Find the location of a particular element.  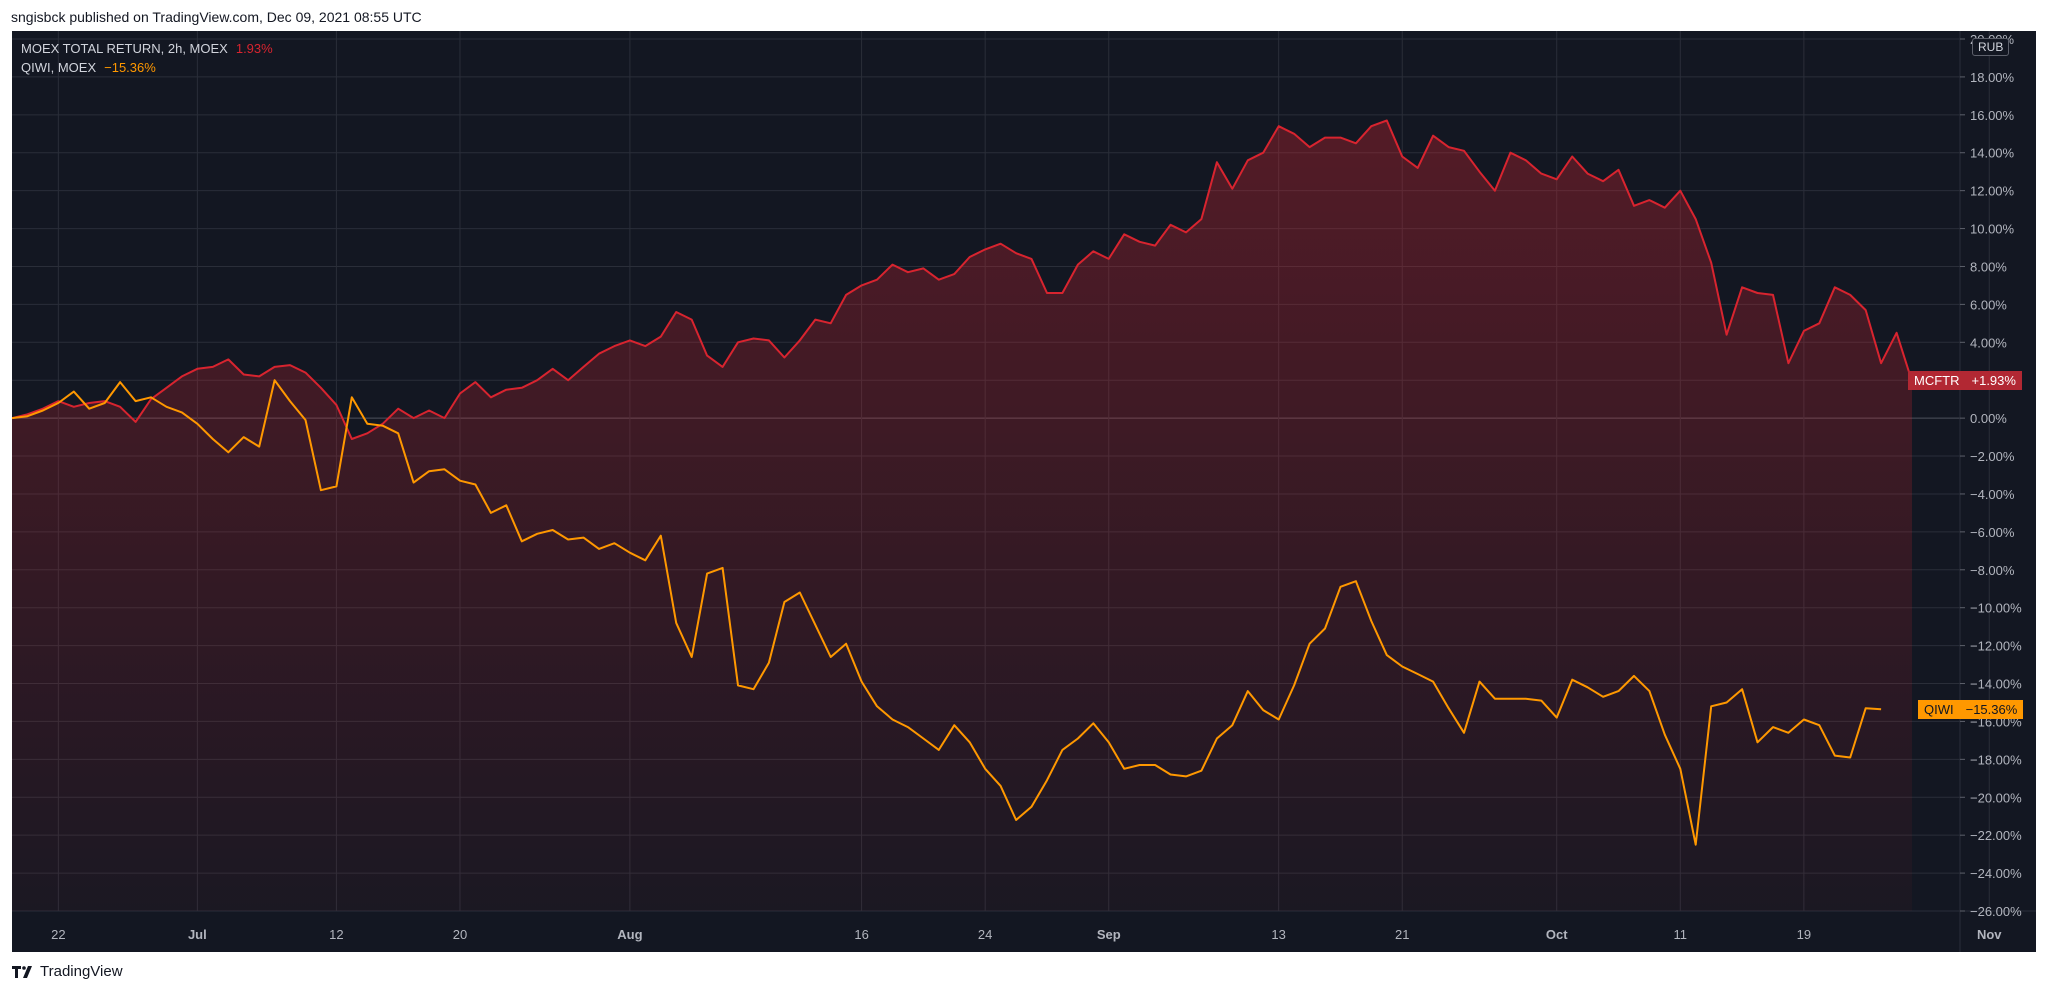

tradingview-brand: TradingView is located at coordinates (67, 971).